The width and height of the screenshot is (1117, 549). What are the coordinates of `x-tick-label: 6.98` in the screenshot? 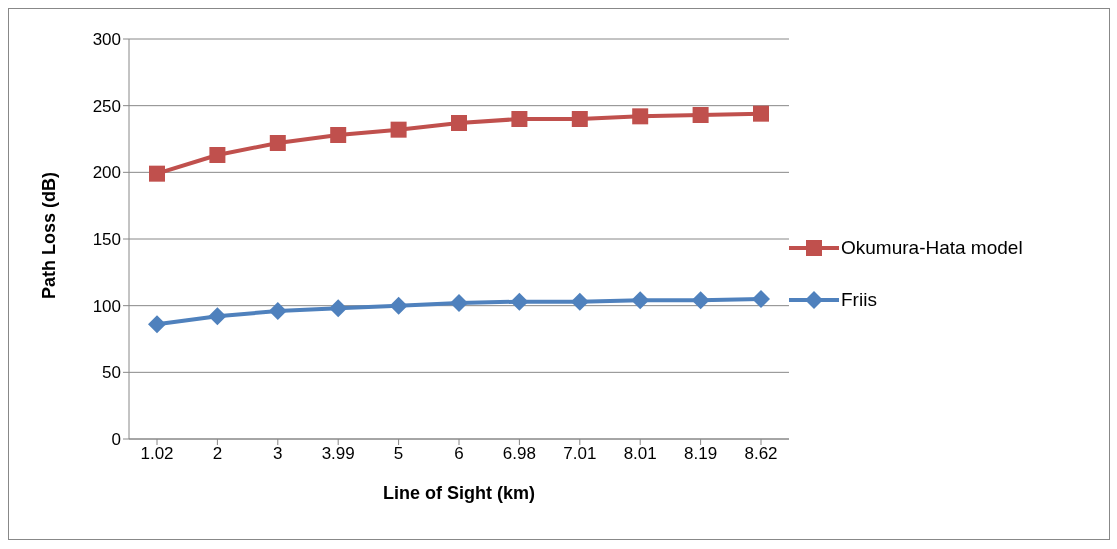 It's located at (519, 454).